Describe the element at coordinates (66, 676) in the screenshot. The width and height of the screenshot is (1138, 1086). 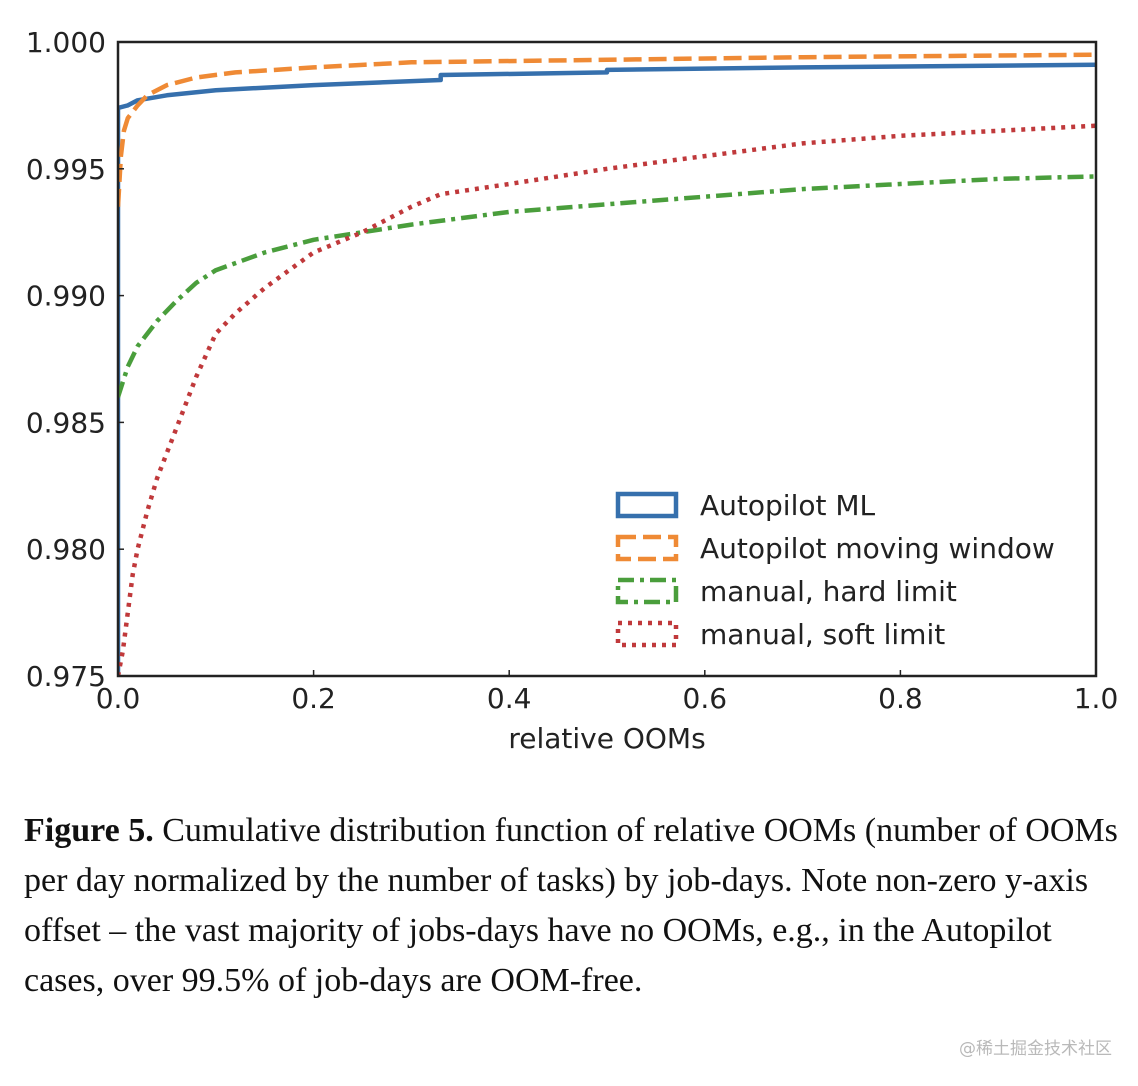
I see `y-tick-label: 0.975` at that location.